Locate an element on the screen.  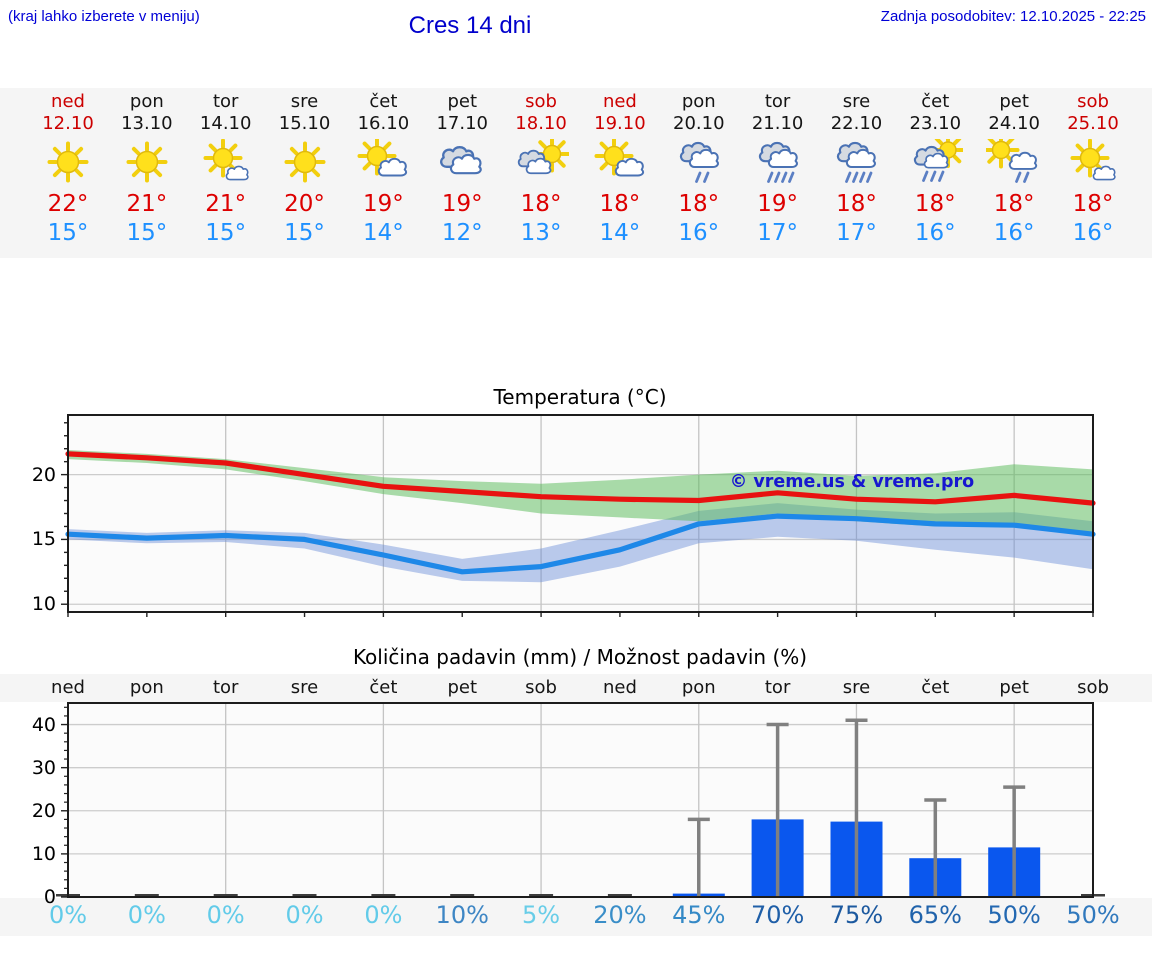
precip-probability-label: 10% is located at coordinates (462, 915).